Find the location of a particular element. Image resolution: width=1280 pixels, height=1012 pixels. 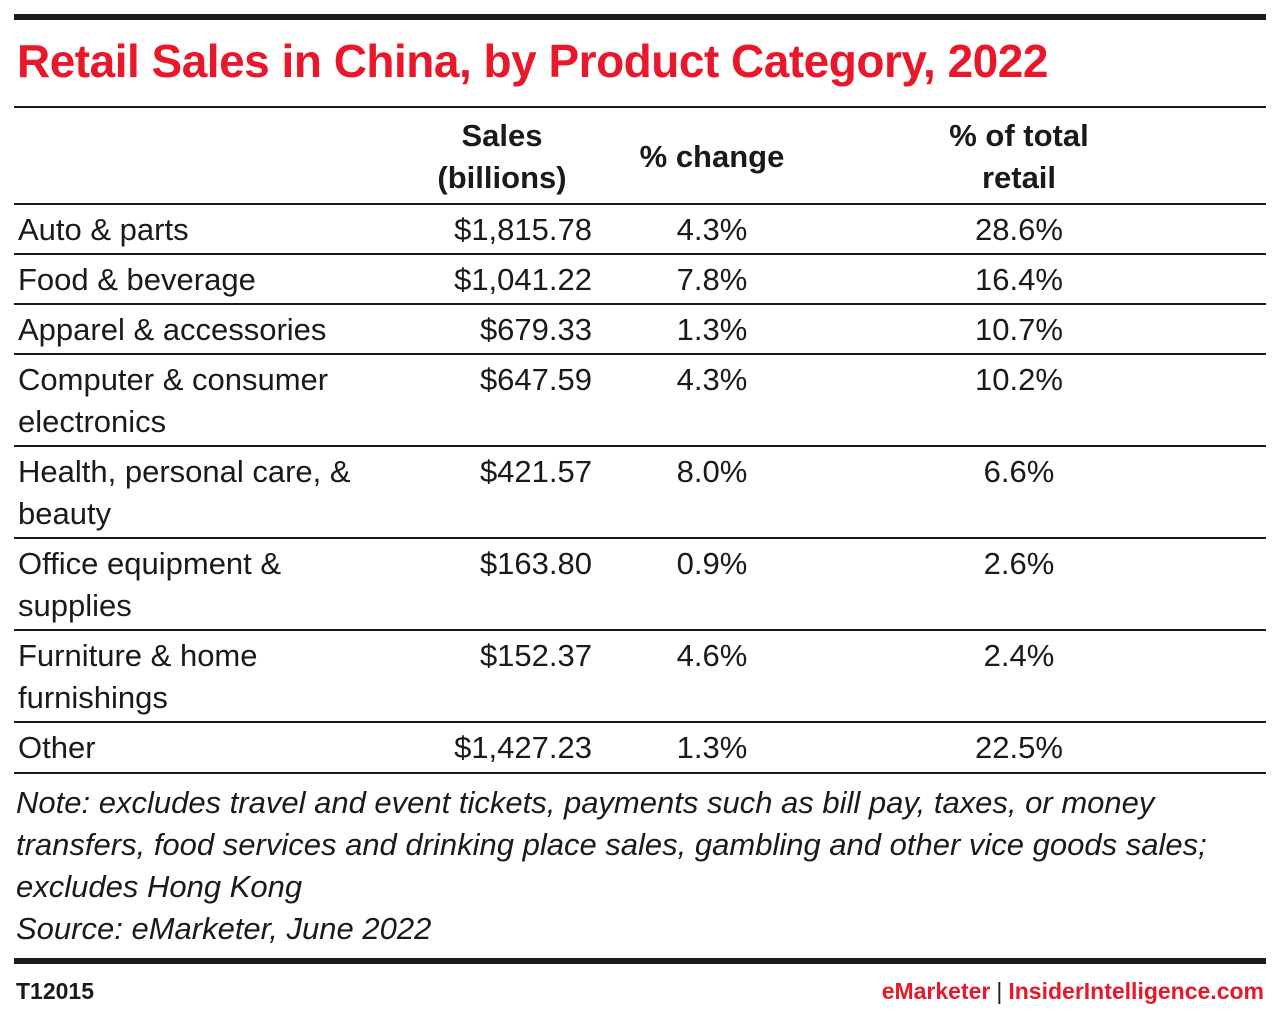

category-cell: Other is located at coordinates (57, 747).